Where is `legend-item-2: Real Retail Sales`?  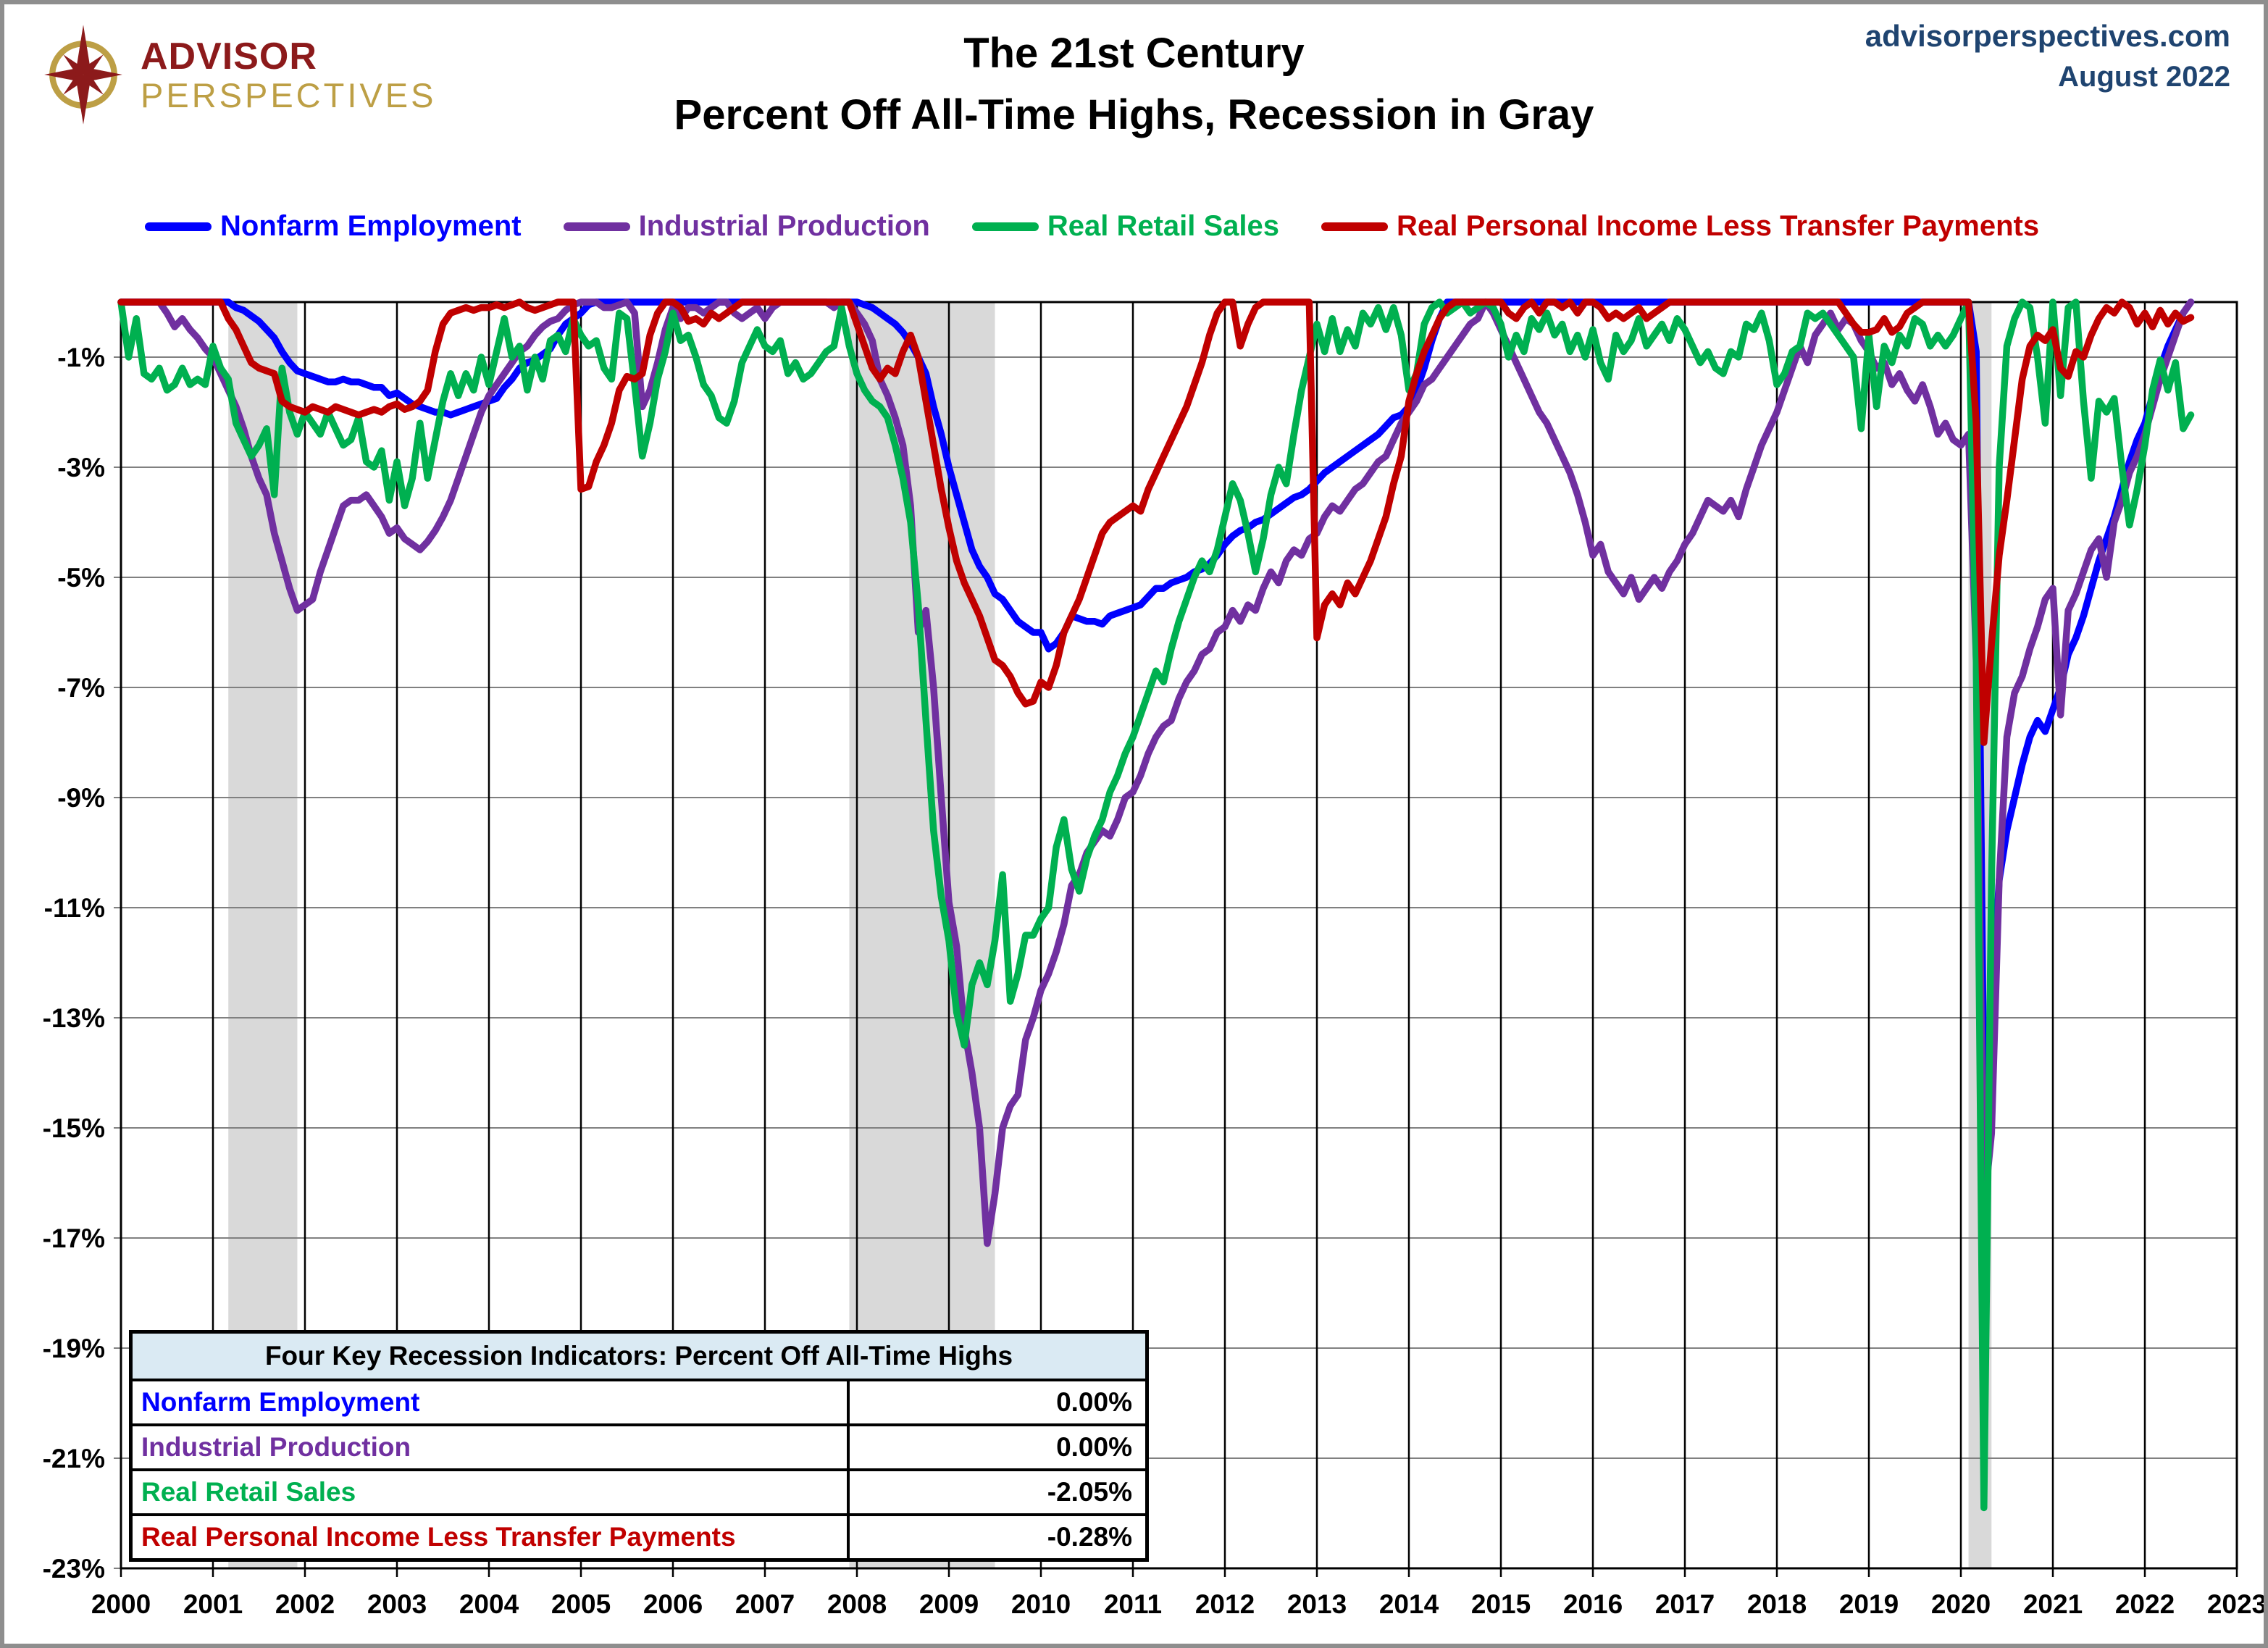
legend-item-2: Real Retail Sales is located at coordinates (1126, 226).